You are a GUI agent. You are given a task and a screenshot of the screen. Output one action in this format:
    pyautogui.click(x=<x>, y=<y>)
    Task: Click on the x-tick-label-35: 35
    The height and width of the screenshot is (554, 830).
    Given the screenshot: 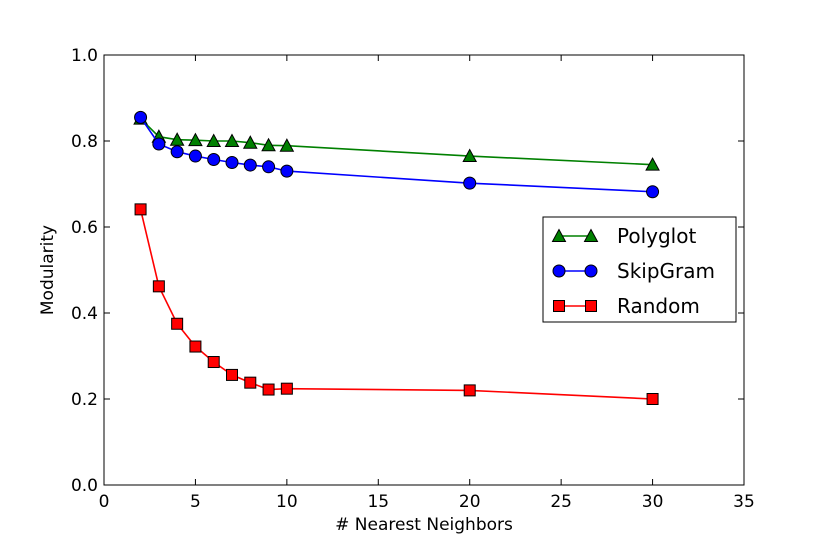 What is the action you would take?
    pyautogui.click(x=744, y=502)
    